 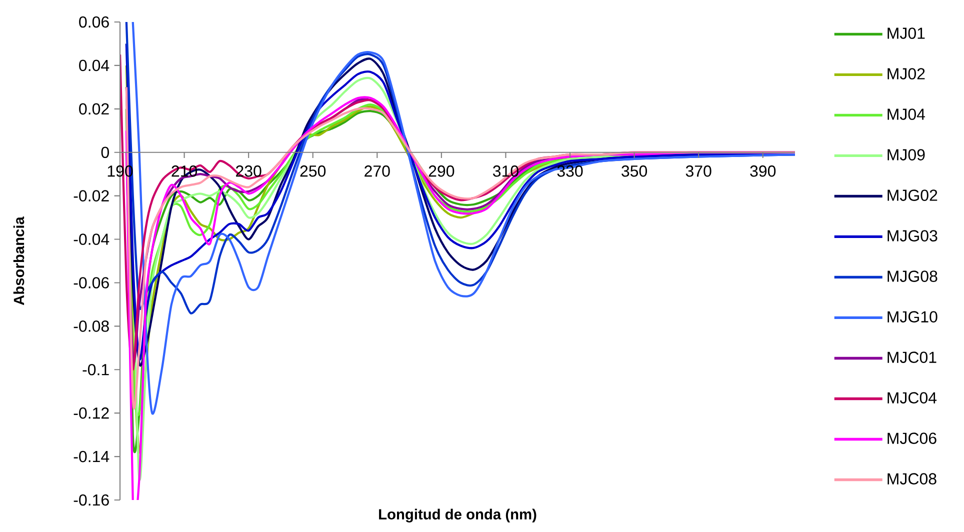 I want to click on legend-label: MJC04, so click(x=912, y=398).